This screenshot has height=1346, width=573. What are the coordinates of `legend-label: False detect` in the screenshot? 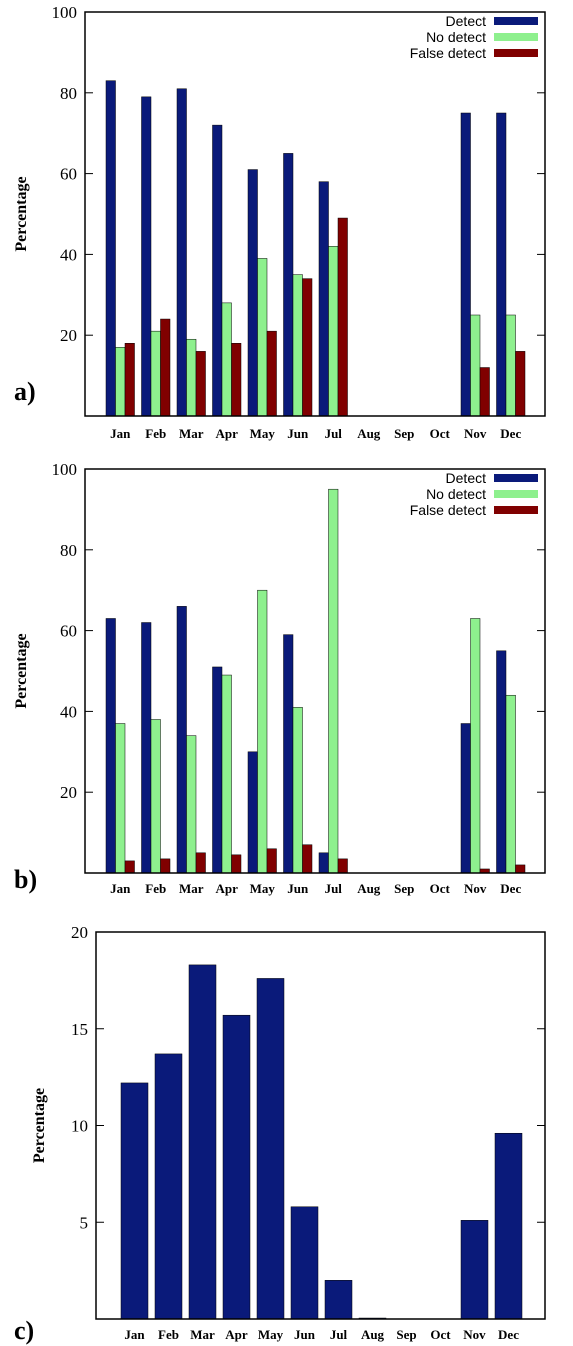 It's located at (448, 53).